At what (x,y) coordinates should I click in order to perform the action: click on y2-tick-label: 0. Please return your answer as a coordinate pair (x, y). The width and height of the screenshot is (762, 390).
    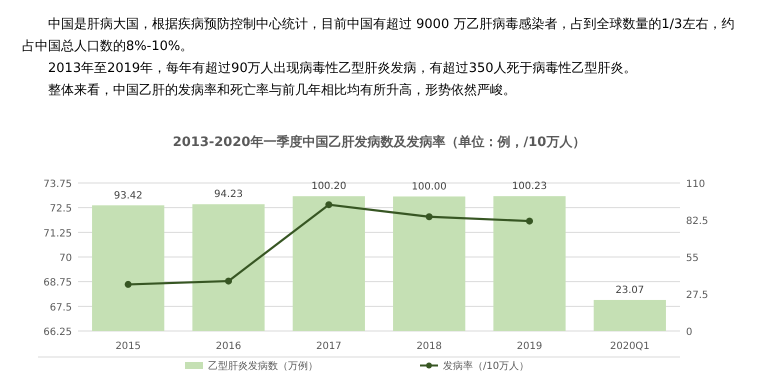
    Looking at the image, I should click on (689, 332).